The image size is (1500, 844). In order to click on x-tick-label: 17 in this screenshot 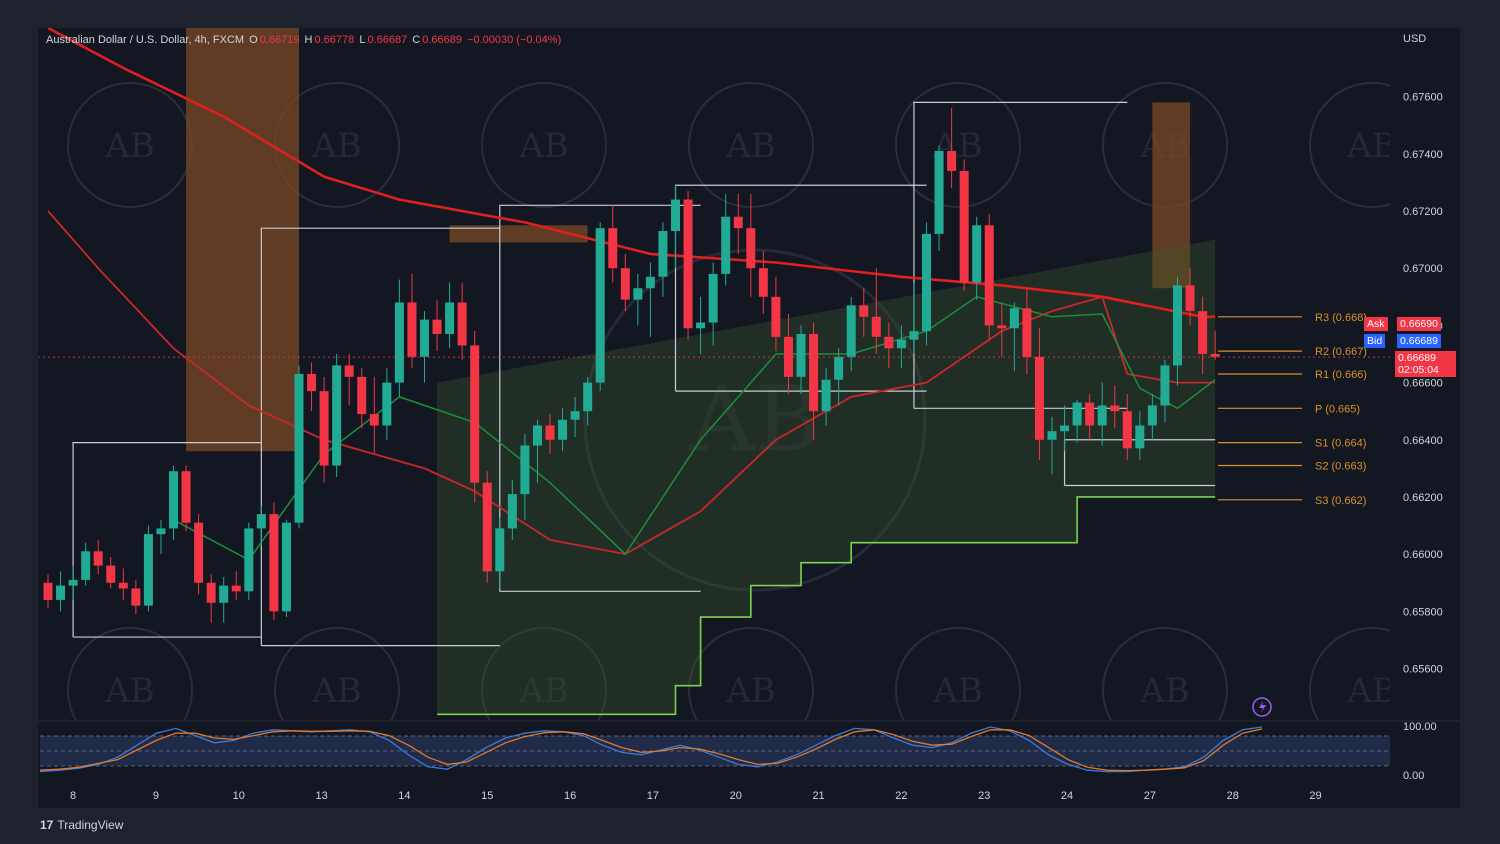, I will do `click(653, 796)`.